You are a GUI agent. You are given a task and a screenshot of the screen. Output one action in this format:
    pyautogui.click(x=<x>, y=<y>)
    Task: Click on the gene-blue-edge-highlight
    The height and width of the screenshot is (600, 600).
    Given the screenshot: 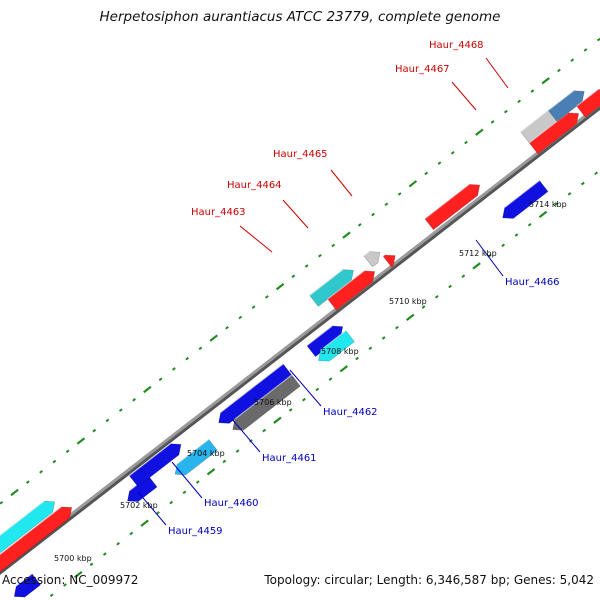 What is the action you would take?
    pyautogui.click(x=24, y=580)
    